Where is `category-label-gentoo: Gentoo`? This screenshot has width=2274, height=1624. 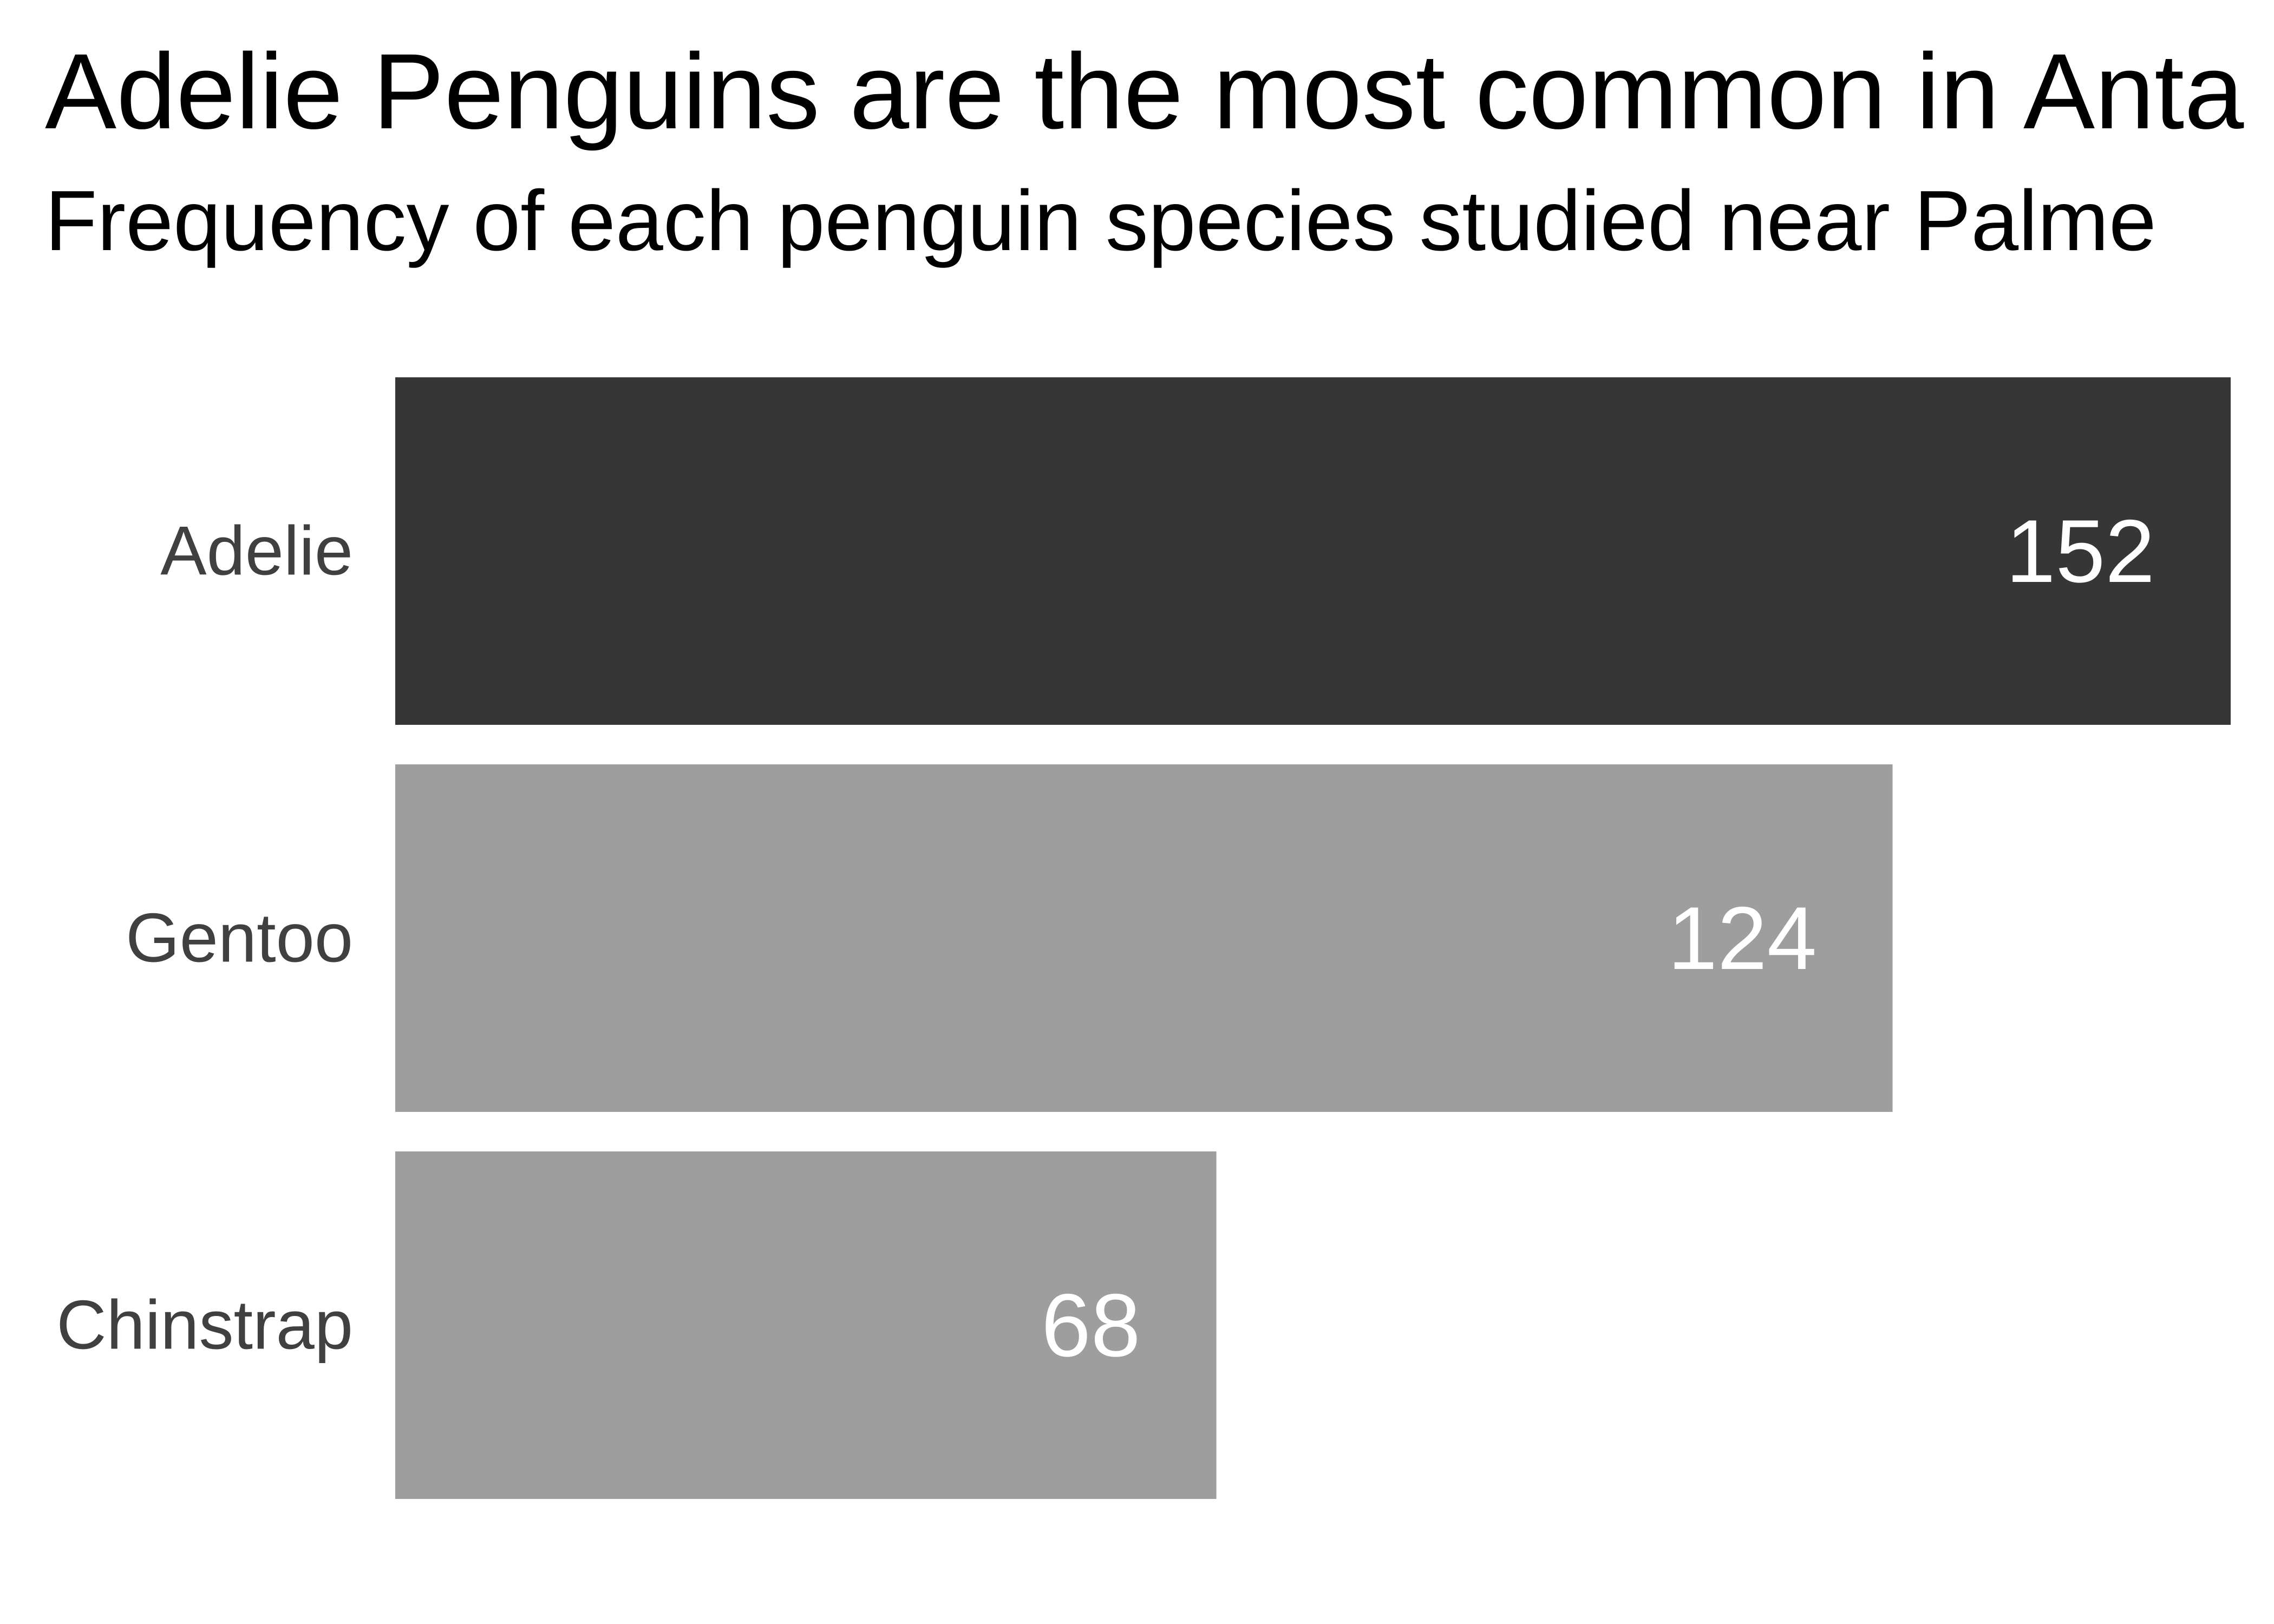
category-label-gentoo: Gentoo is located at coordinates (240, 939).